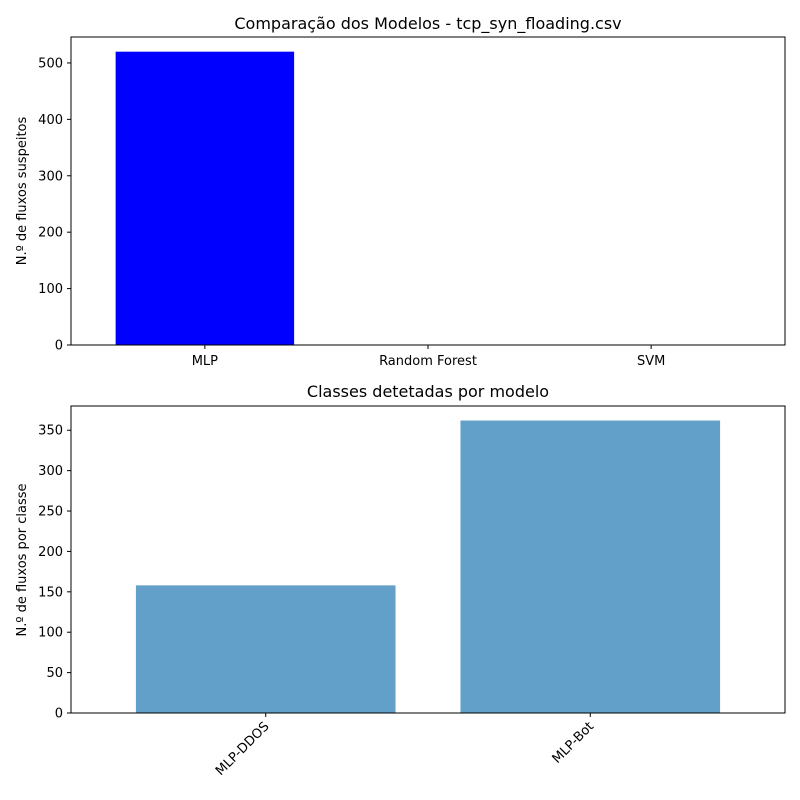 The height and width of the screenshot is (800, 800). Describe the element at coordinates (54, 205) in the screenshot. I see `chart1-y-axis: 0 100 200 300 400 500` at that location.